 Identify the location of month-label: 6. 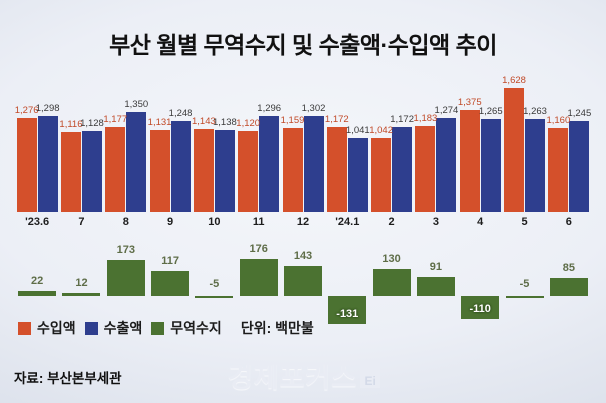
(568, 222).